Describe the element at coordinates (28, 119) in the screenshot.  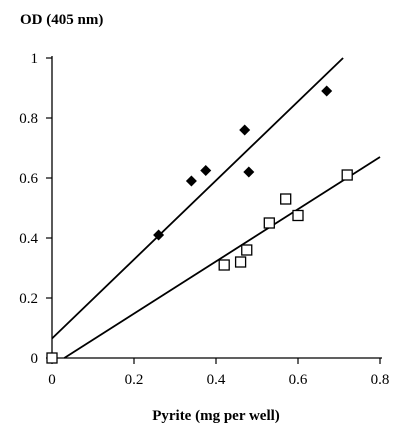
I see `y-tick-label: 0.8` at that location.